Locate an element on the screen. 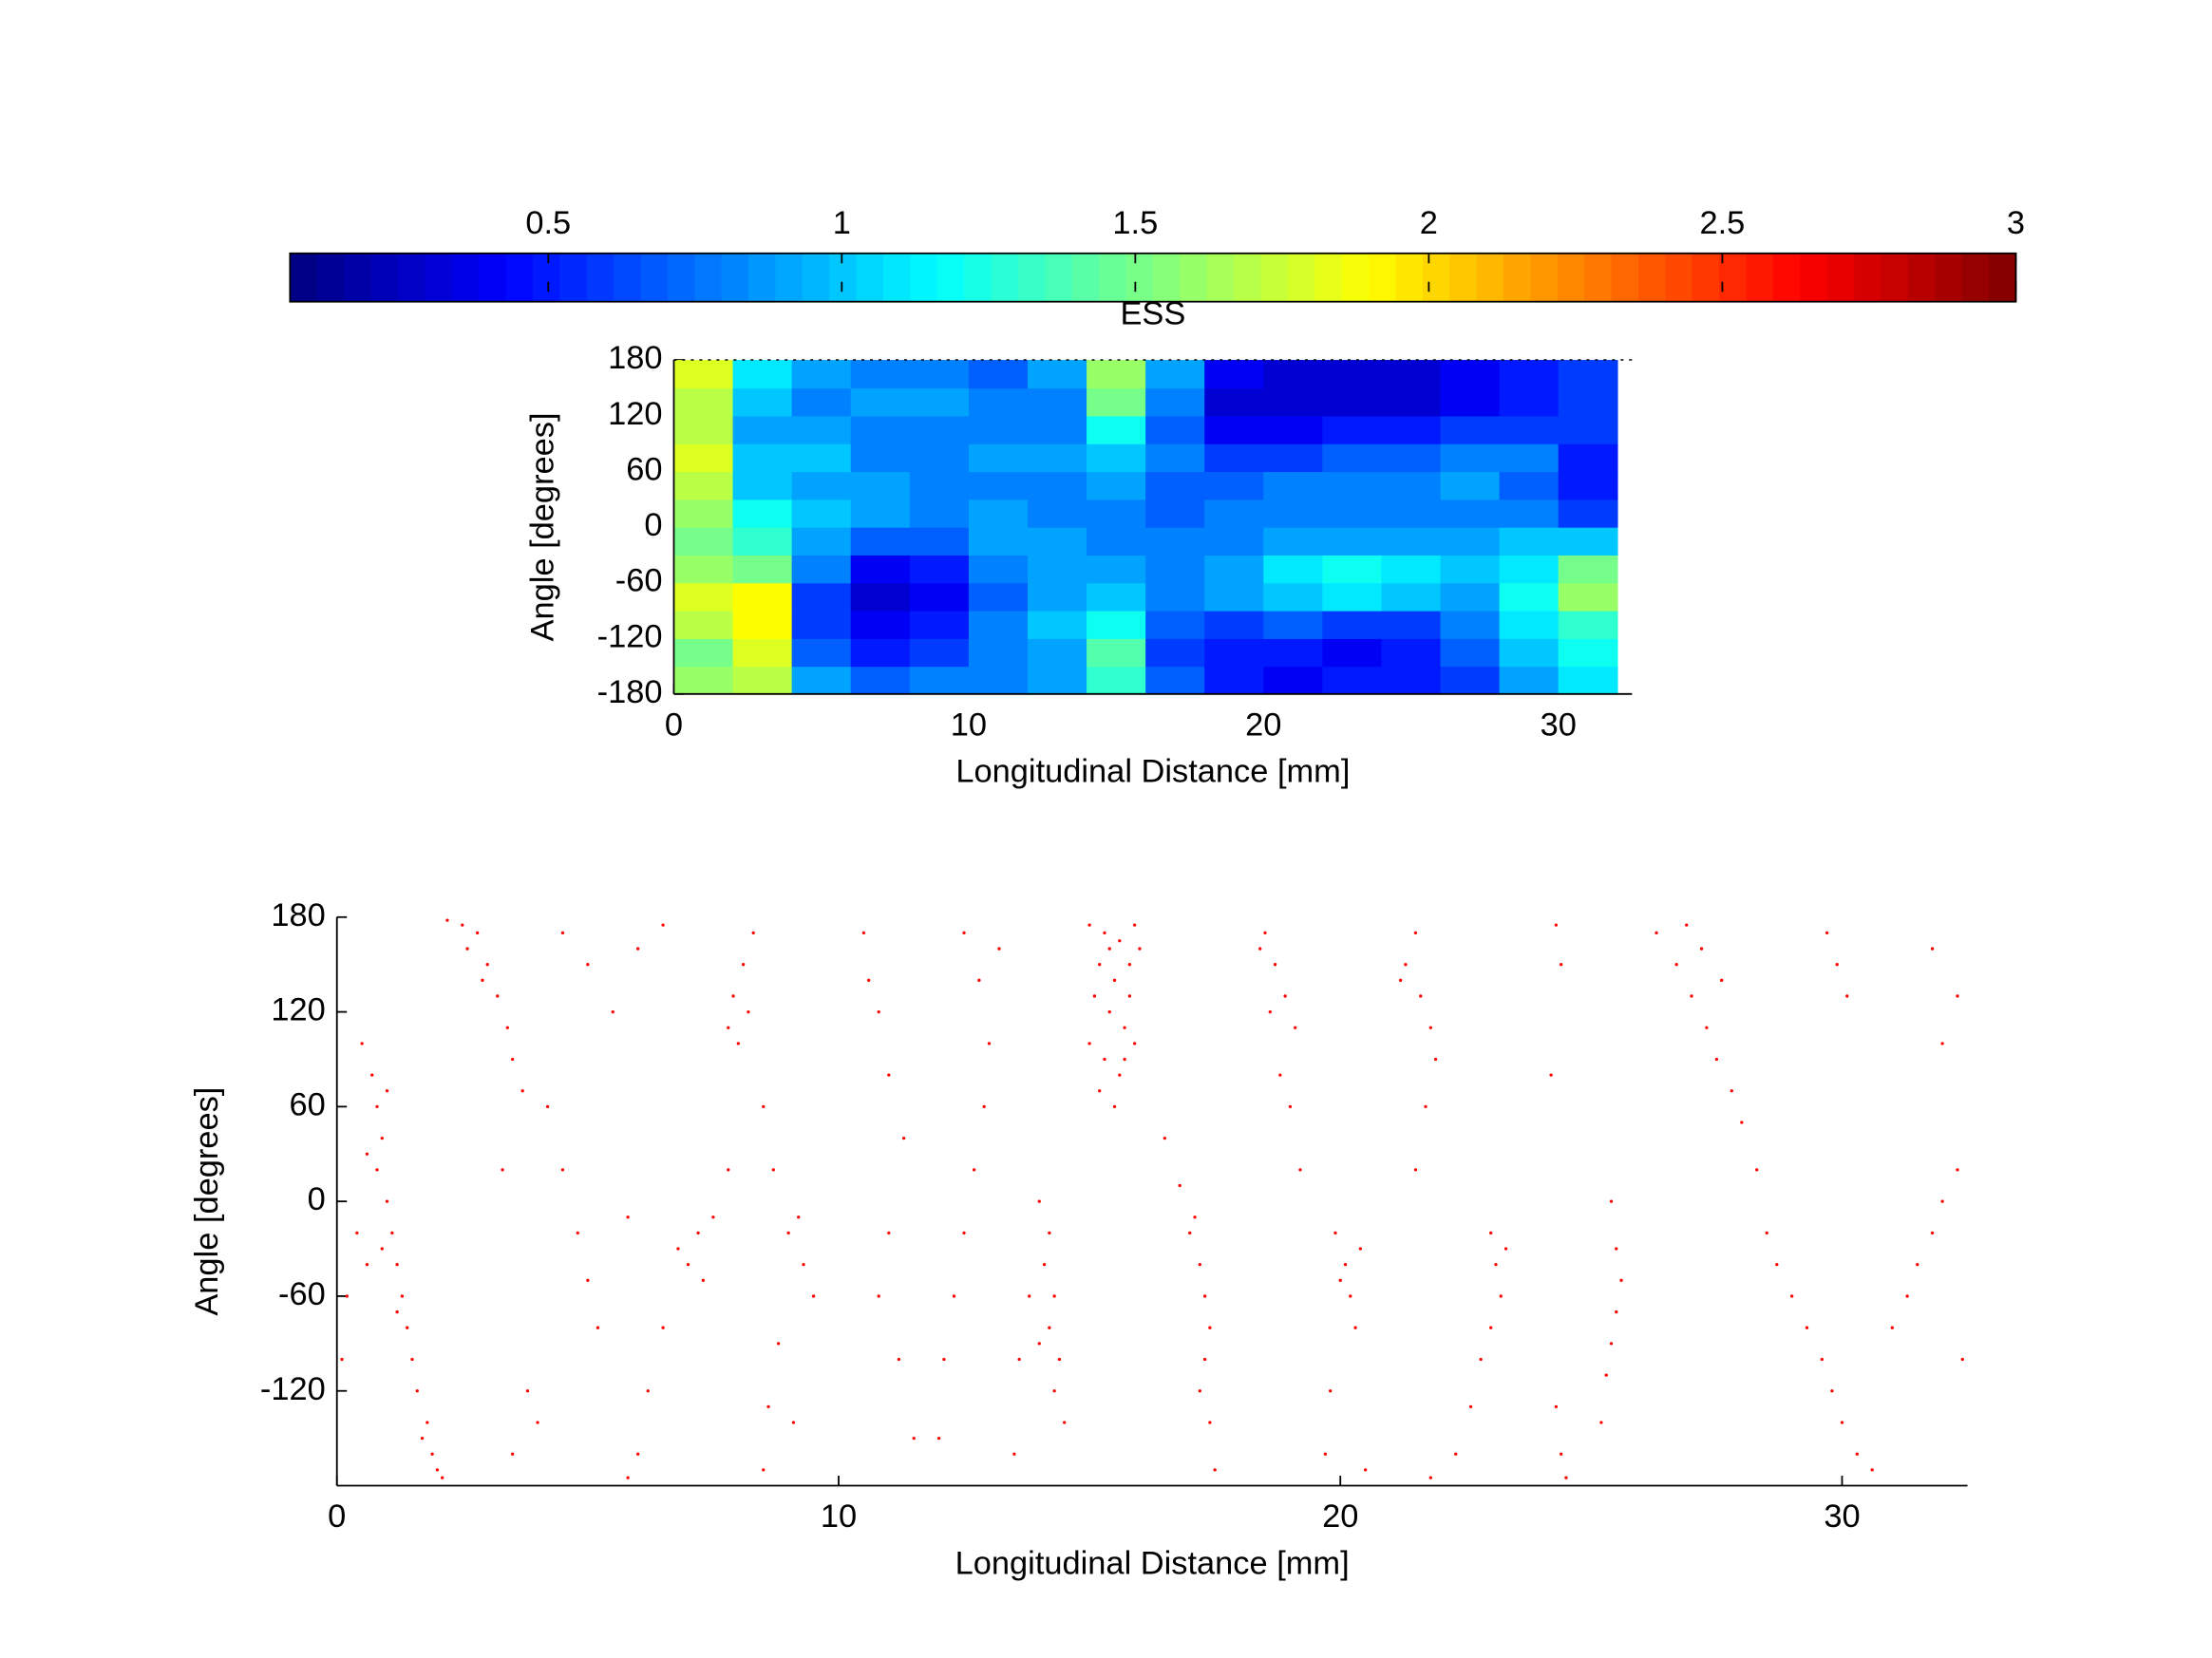 This screenshot has height=1658, width=2212. x-axis-label: Longitudinal Distance [mm] is located at coordinates (1152, 1563).